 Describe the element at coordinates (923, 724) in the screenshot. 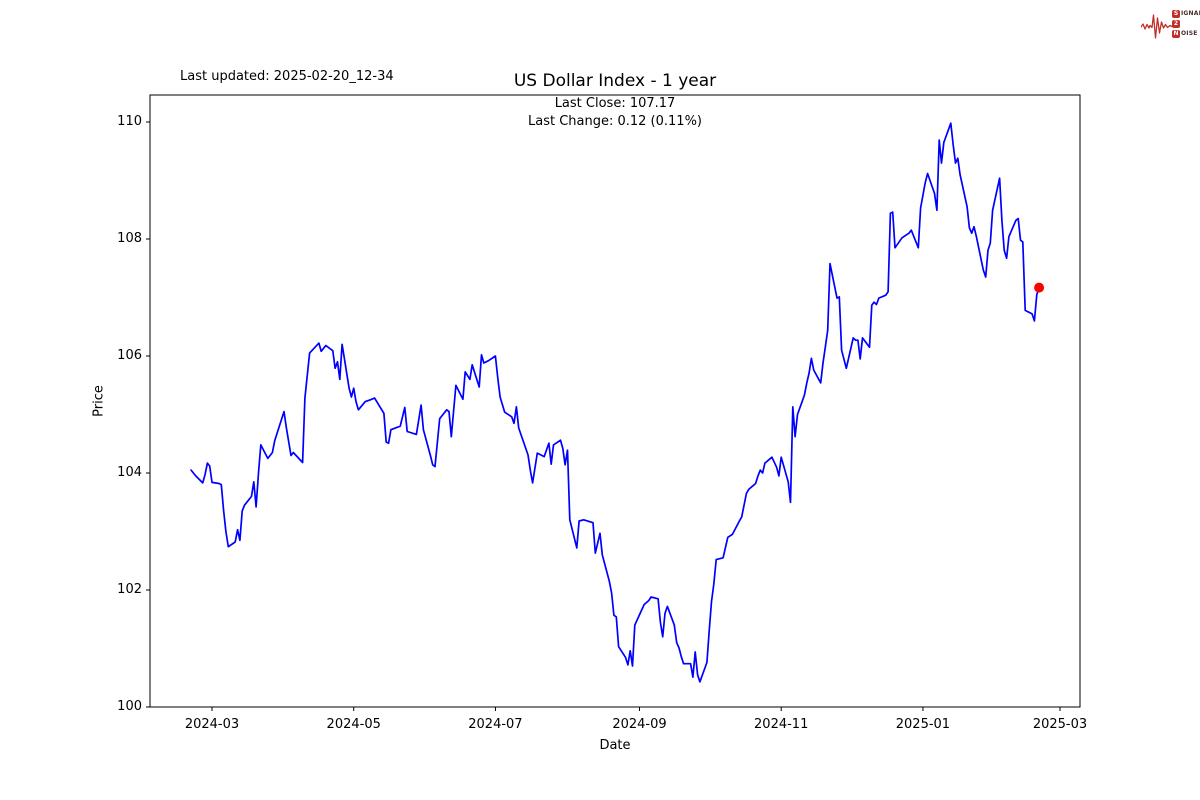

I see `x-tick-label: 2025-01` at that location.